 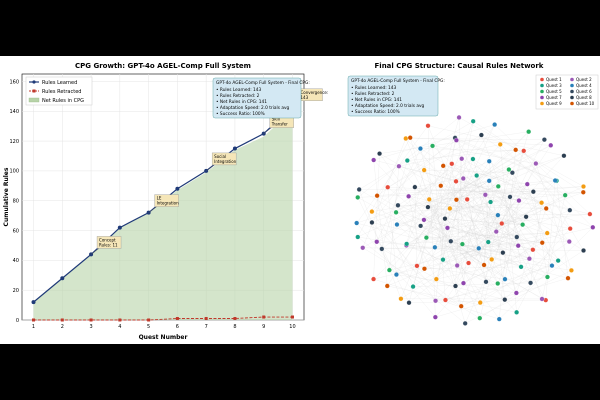 What do you see at coordinates (16, 202) in the screenshot?
I see `y-tick-label: 80` at bounding box center [16, 202].